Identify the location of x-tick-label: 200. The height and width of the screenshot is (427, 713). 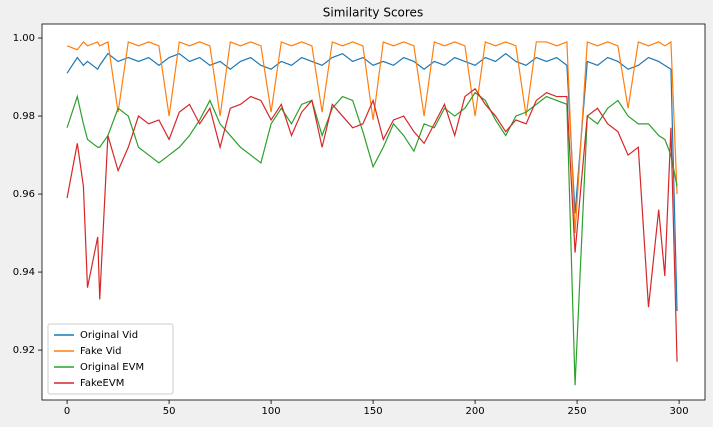
(475, 411).